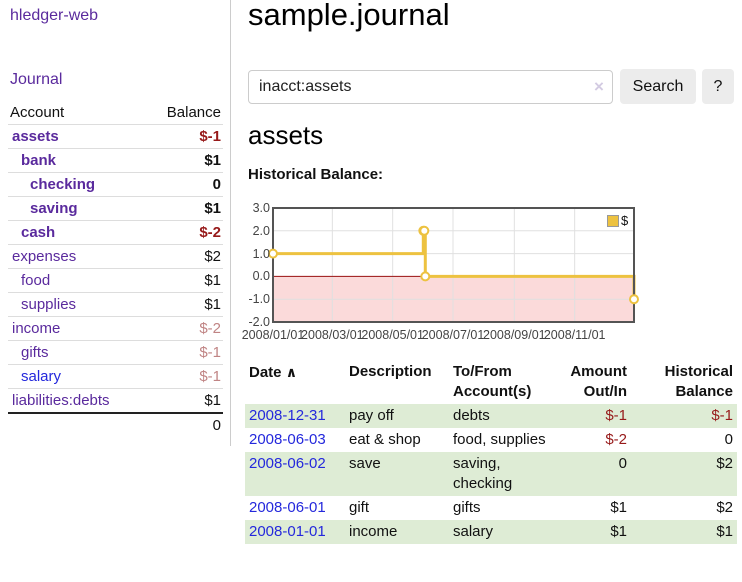 This screenshot has width=742, height=582. What do you see at coordinates (499, 439) in the screenshot?
I see `transaction-accounts: food, supplies` at bounding box center [499, 439].